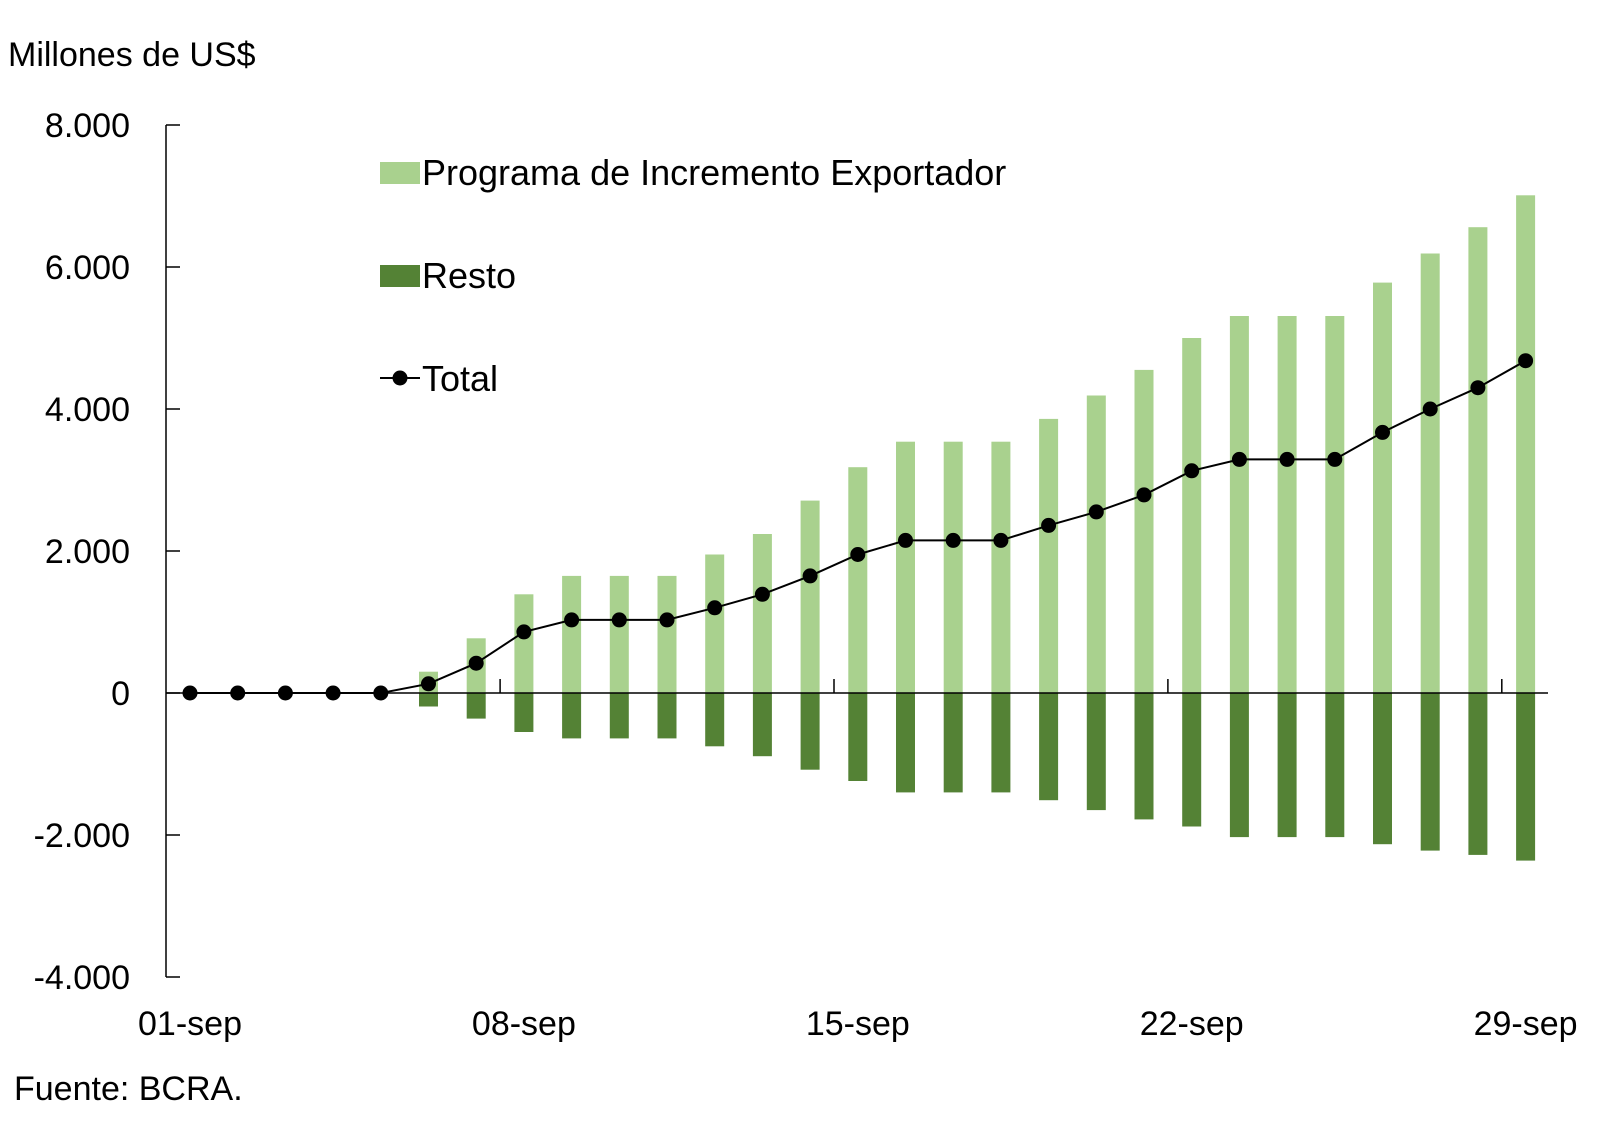 This screenshot has height=1129, width=1600. Describe the element at coordinates (1287, 765) in the screenshot. I see `bar-resto-24-sep` at that location.